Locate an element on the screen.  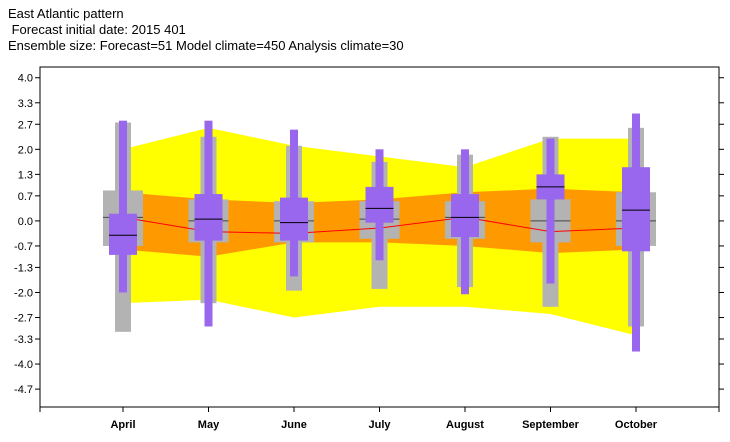
y-tick-label: 0.0 is located at coordinates (25, 222).